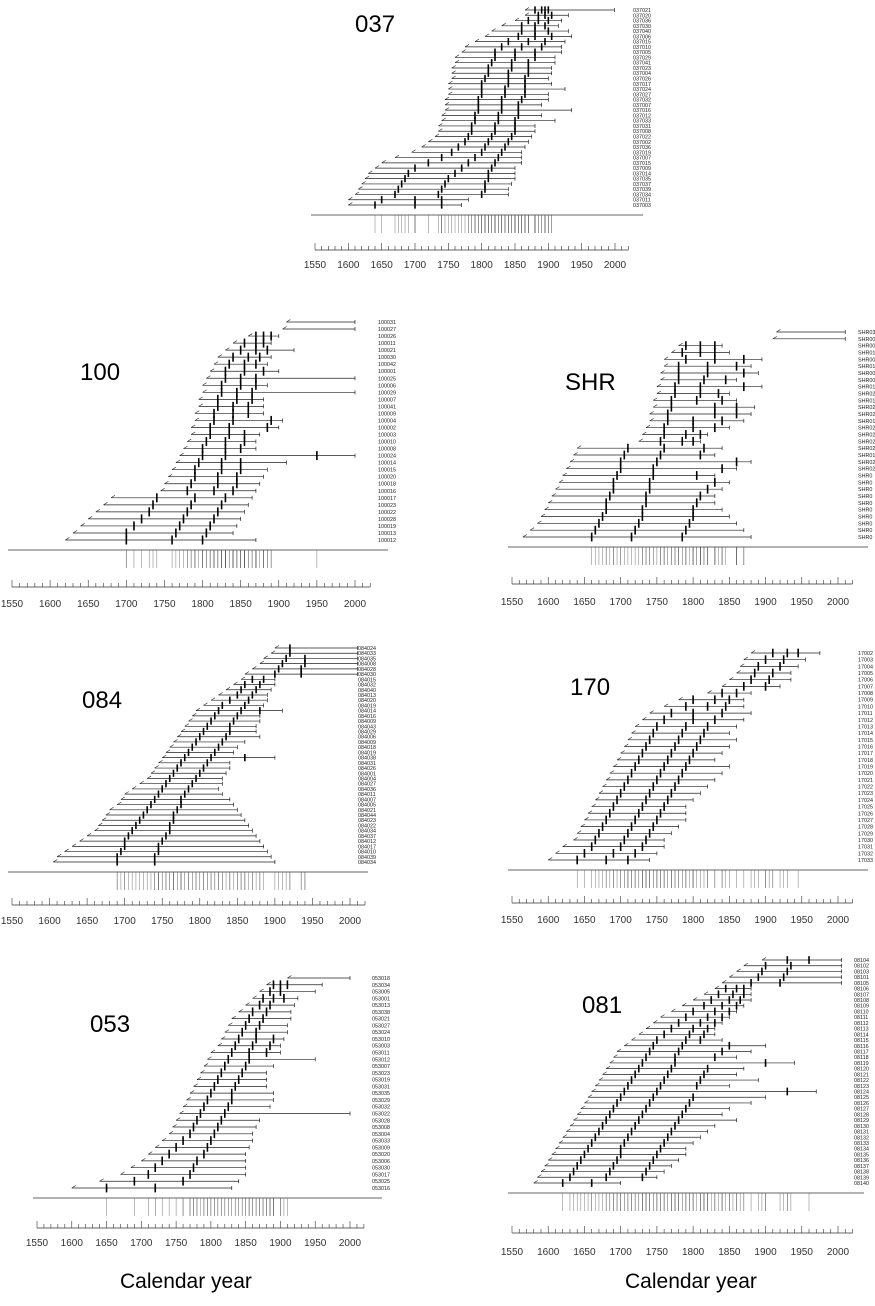 The image size is (875, 1306). Describe the element at coordinates (861, 1024) in the screenshot. I see `series-label: 08112` at that location.